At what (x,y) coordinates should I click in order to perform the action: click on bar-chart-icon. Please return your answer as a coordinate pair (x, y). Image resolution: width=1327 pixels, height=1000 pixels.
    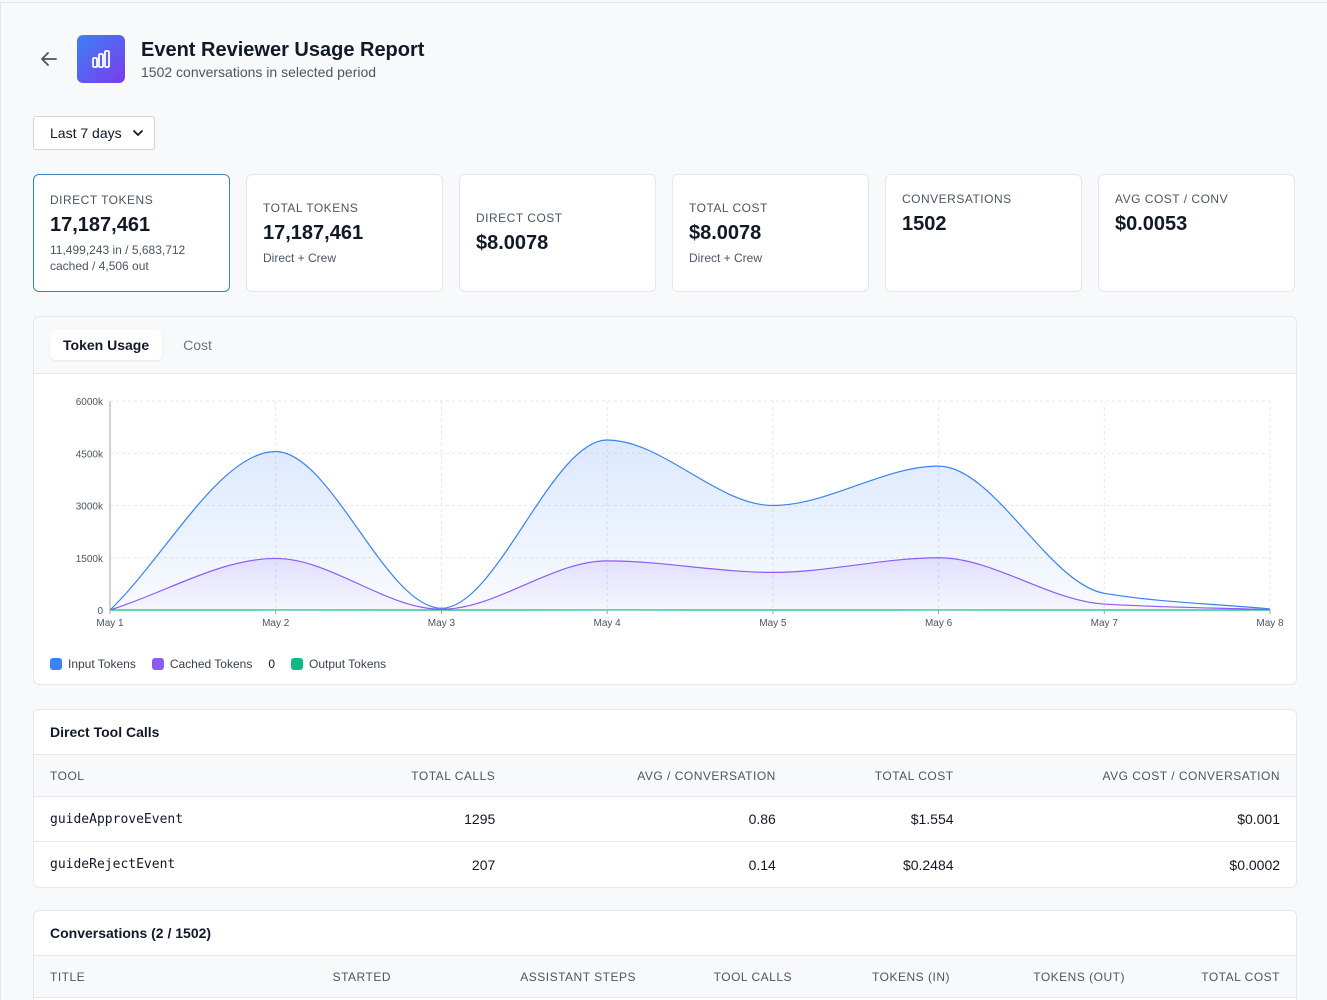
    Looking at the image, I should click on (101, 59).